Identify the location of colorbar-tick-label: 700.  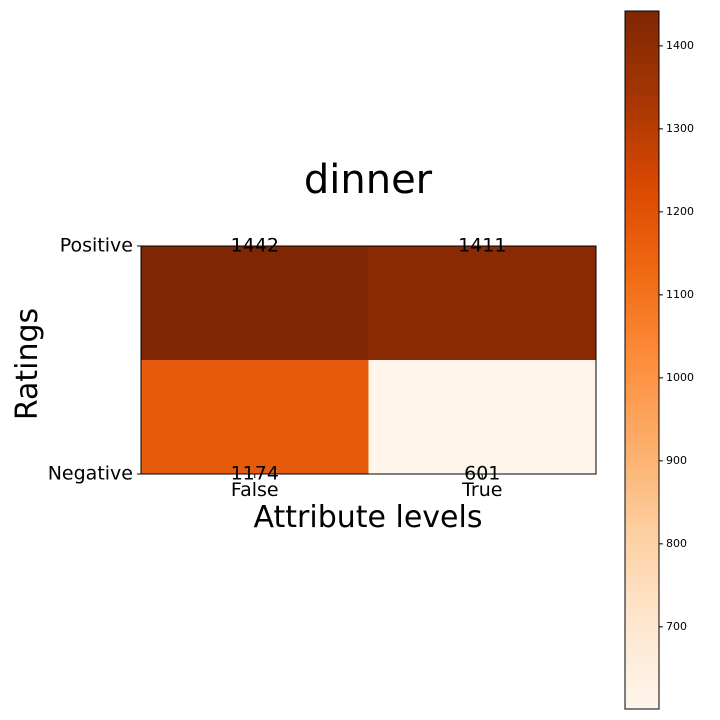
(676, 626).